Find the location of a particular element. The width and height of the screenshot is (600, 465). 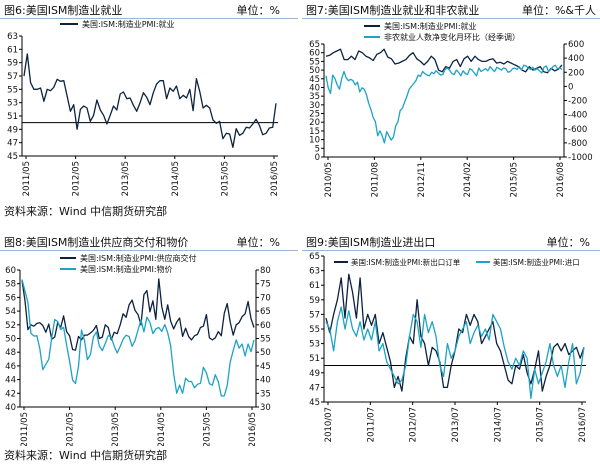

y-tick-label: 42 is located at coordinates (10, 394).